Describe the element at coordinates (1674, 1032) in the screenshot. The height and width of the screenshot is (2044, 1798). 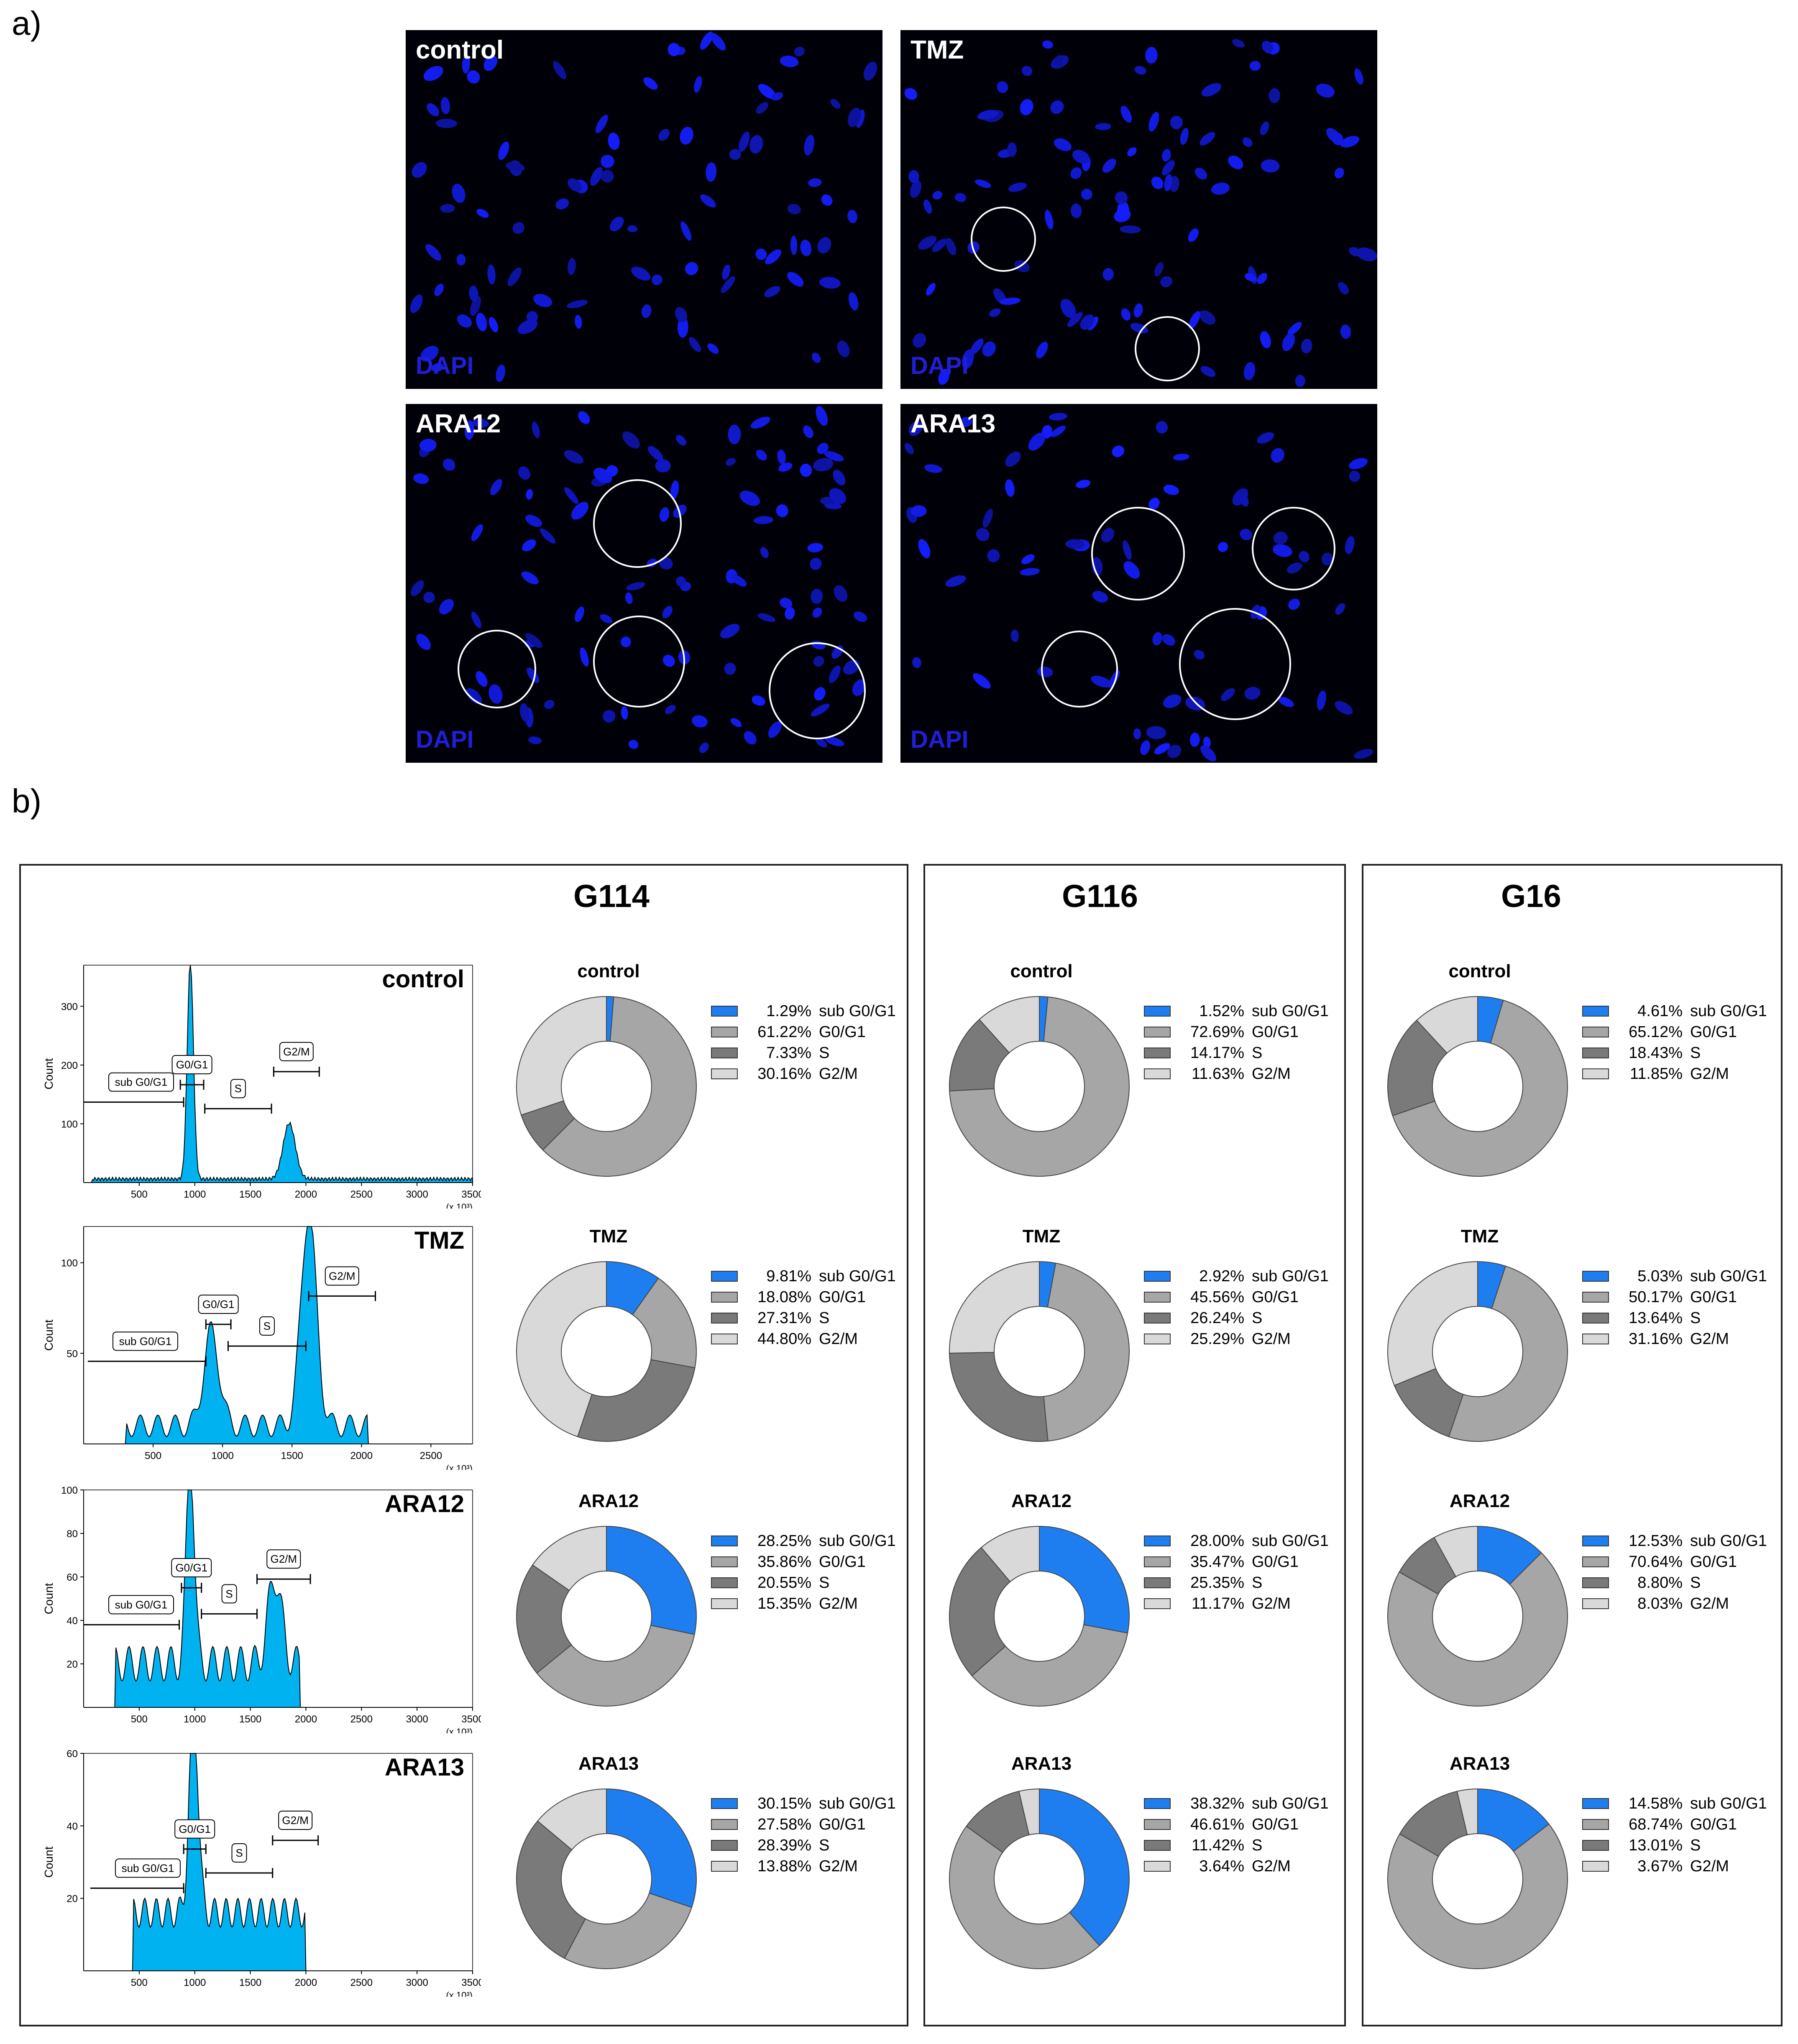
I see `legend-item: 65.12% G0/G1` at that location.